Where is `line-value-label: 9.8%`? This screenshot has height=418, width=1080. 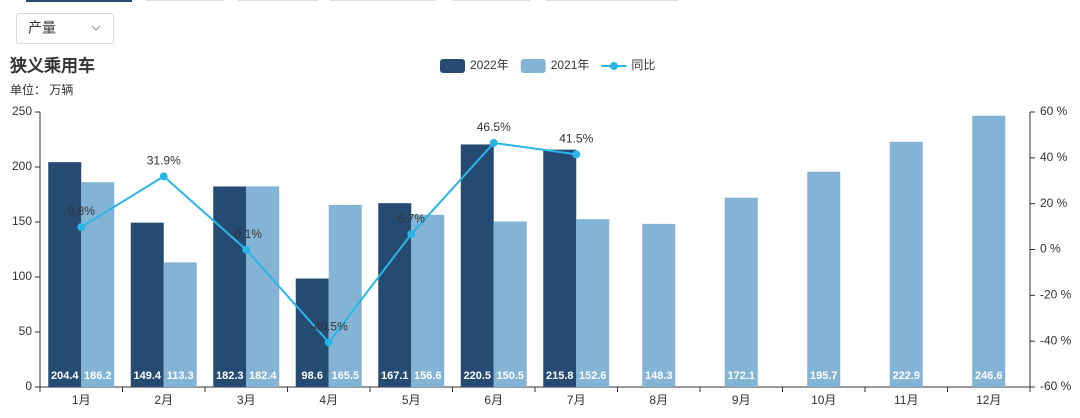 line-value-label: 9.8% is located at coordinates (82, 211).